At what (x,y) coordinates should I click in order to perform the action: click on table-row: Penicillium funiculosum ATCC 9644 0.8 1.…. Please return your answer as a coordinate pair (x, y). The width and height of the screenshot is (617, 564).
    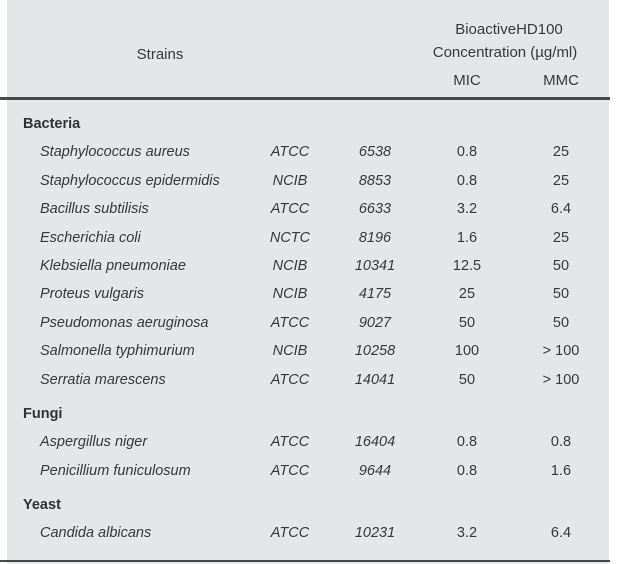
    Looking at the image, I should click on (308, 471).